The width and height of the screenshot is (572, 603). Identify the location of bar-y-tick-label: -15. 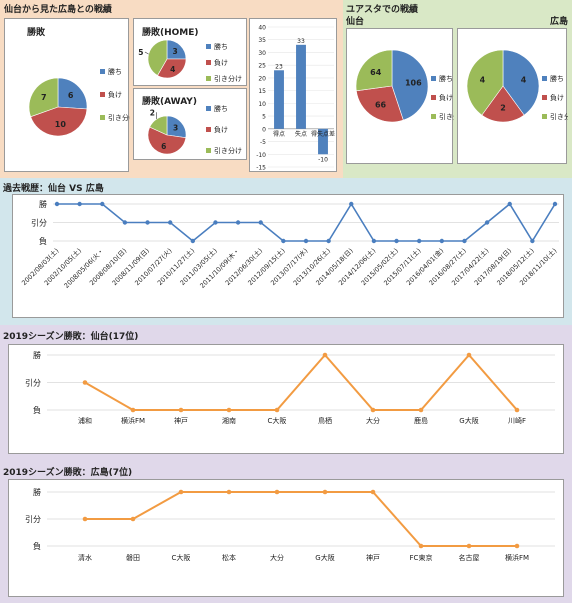
(261, 168).